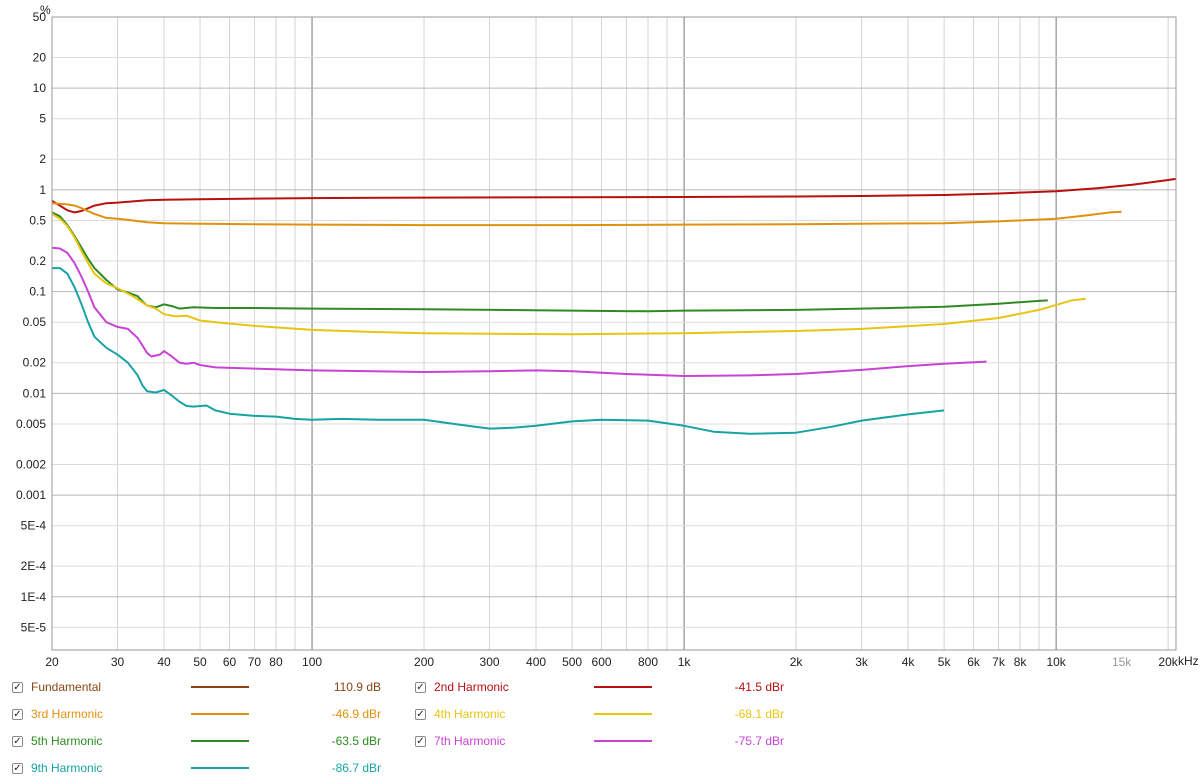  Describe the element at coordinates (37, 292) in the screenshot. I see `y-tick-label: 0.1` at that location.